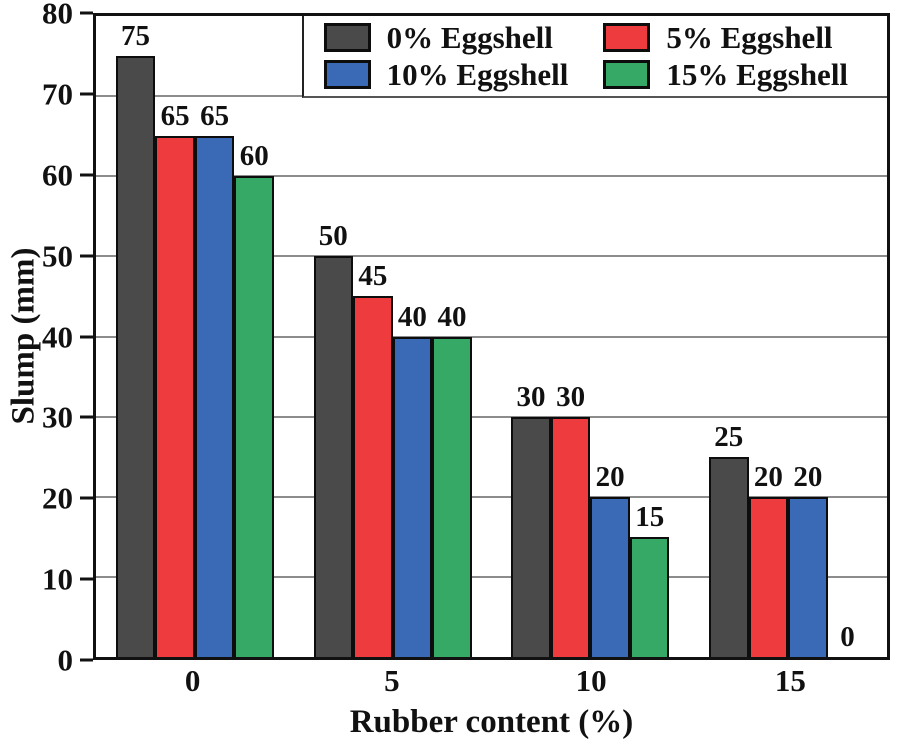 This screenshot has height=754, width=900. I want to click on bar-value-label: 75, so click(136, 36).